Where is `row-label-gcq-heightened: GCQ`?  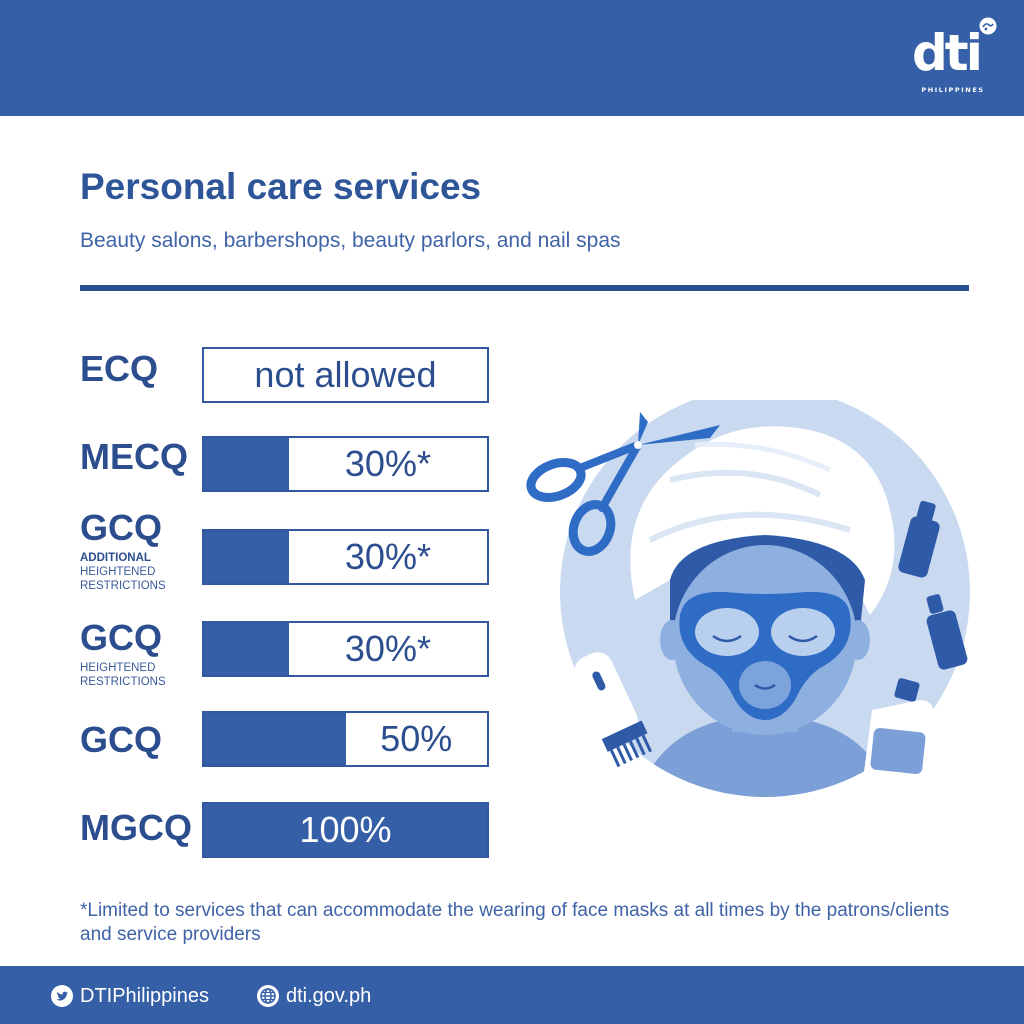
row-label-gcq-heightened: GCQ is located at coordinates (121, 637).